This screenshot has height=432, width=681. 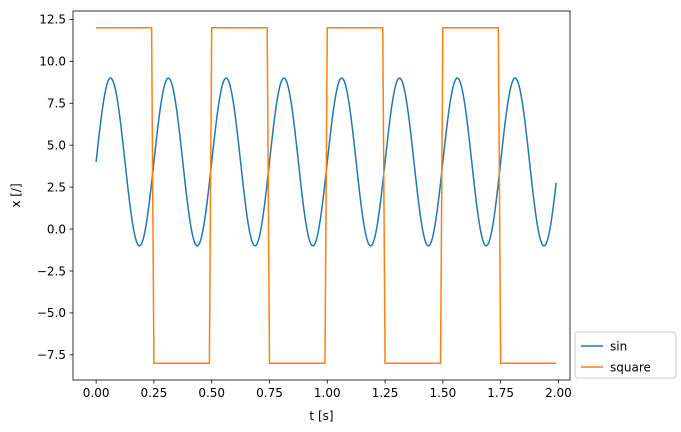 I want to click on x-axis-label: t [s], so click(x=321, y=416).